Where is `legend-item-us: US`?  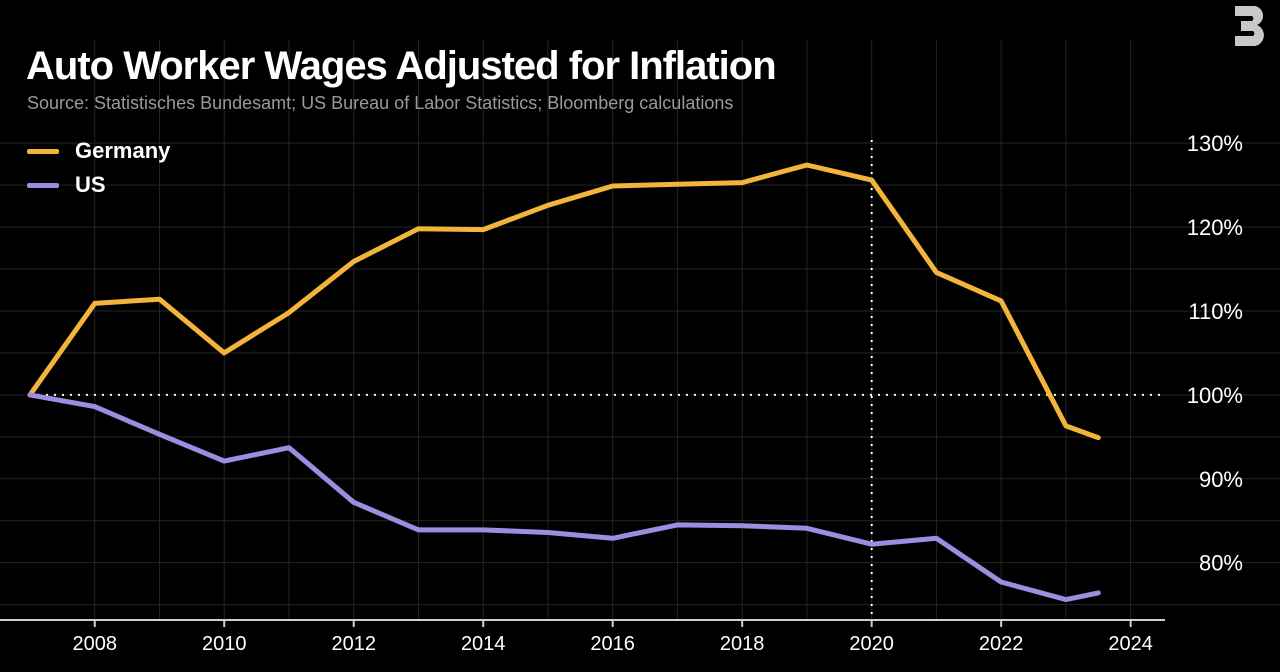 legend-item-us: US is located at coordinates (98, 185).